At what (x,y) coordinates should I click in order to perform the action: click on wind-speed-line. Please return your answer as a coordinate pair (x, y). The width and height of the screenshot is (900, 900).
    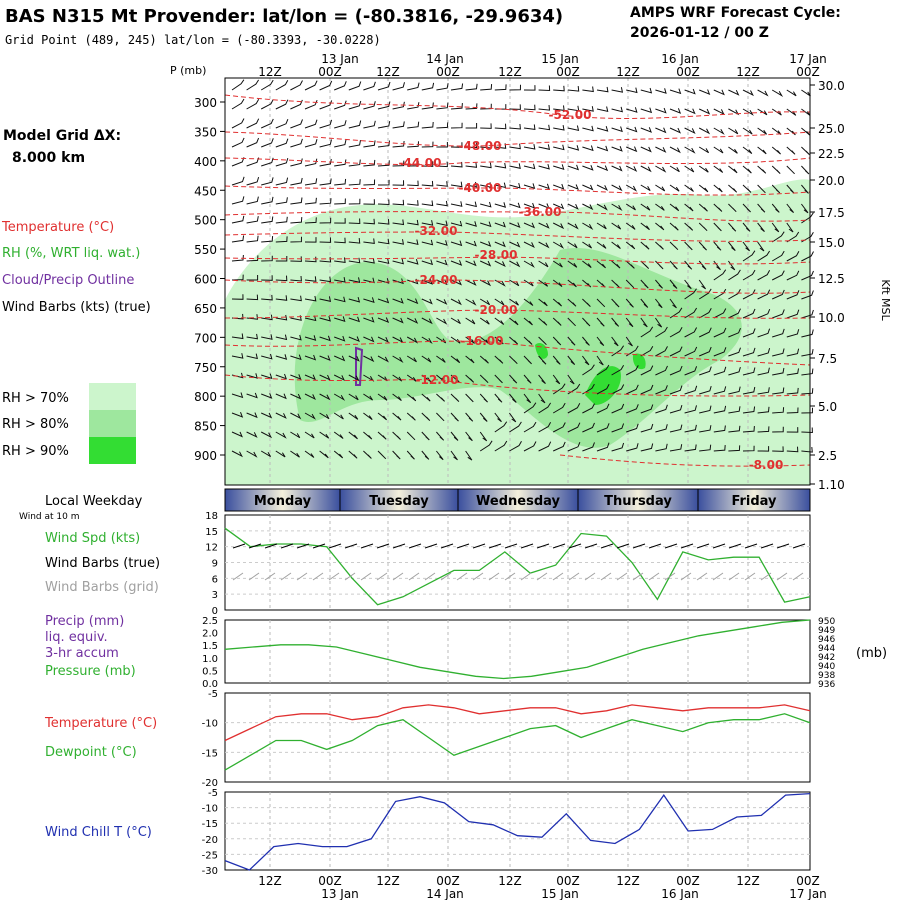
    Looking at the image, I should click on (517, 566).